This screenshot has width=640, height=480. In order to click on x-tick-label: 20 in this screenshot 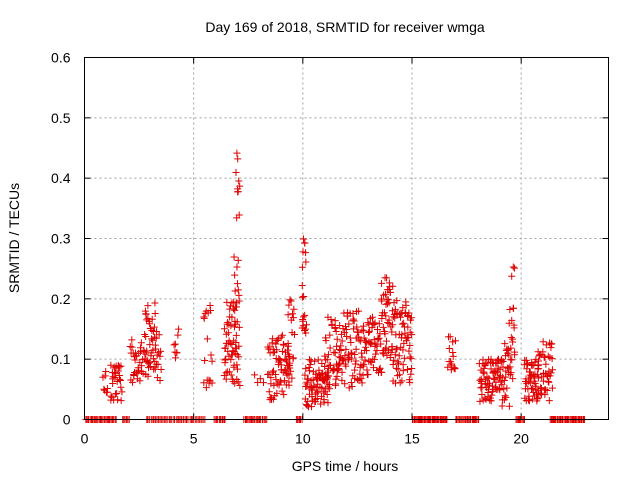, I will do `click(521, 439)`.